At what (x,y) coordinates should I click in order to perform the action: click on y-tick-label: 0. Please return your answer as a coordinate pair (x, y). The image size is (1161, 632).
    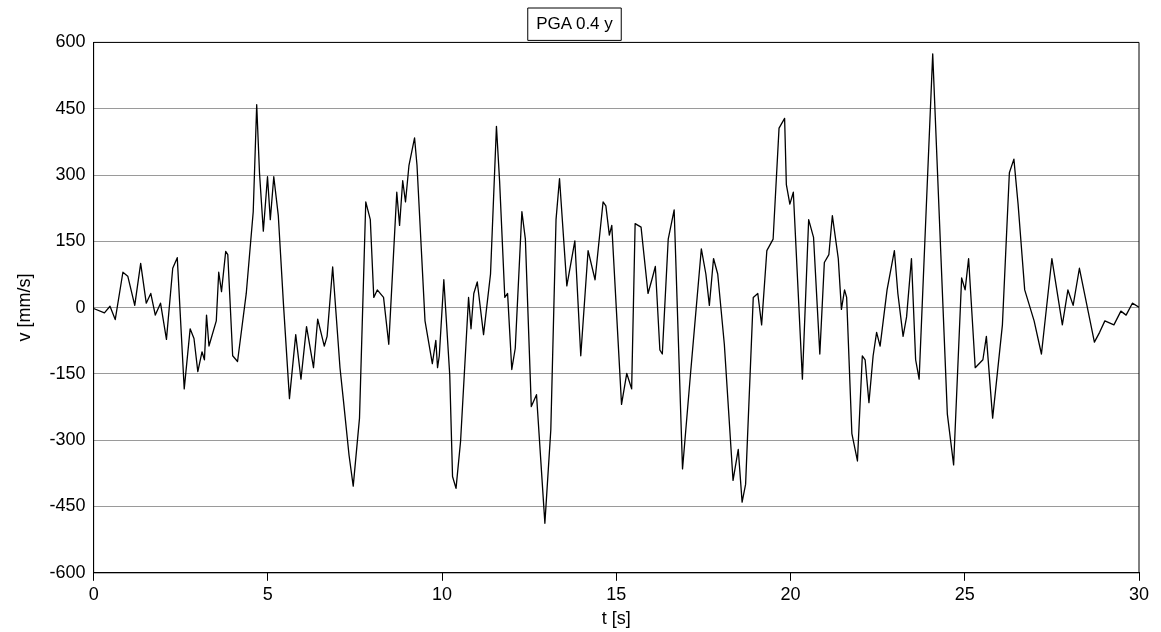
    Looking at the image, I should click on (80, 306).